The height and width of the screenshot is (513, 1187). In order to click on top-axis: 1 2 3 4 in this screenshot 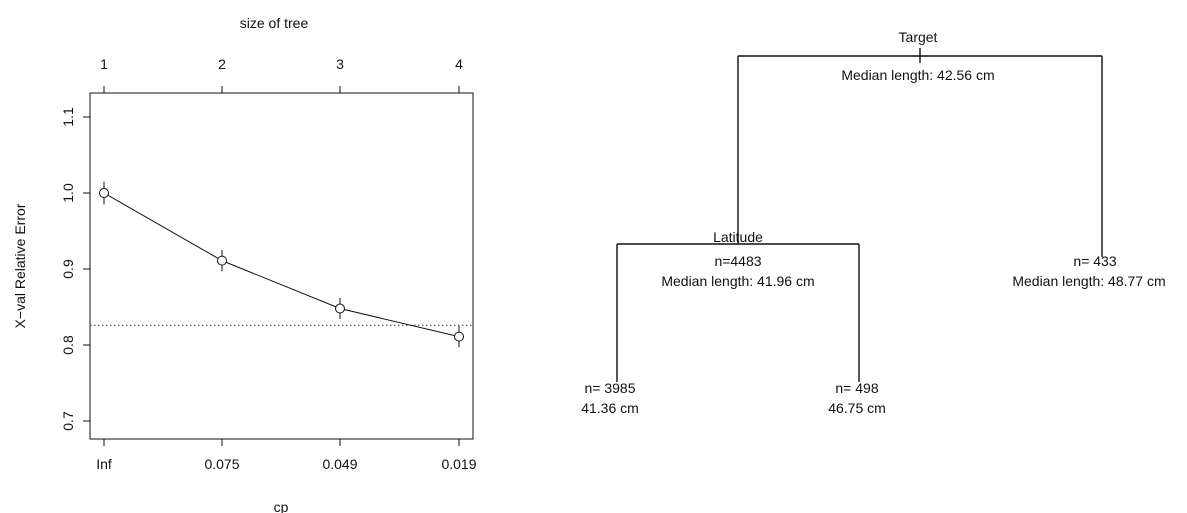, I will do `click(281, 75)`.